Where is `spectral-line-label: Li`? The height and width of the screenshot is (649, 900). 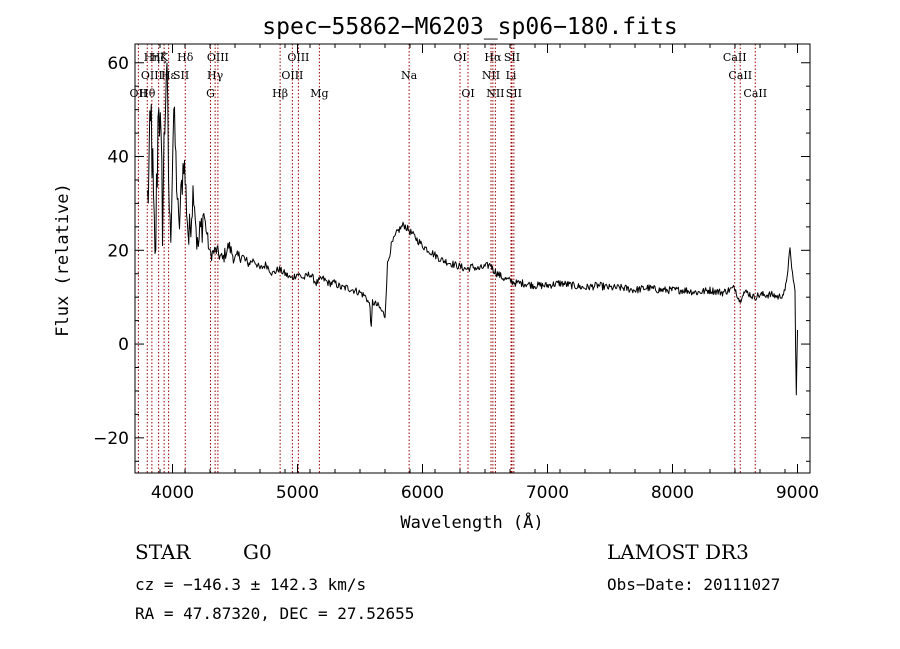 spectral-line-label: Li is located at coordinates (511, 75).